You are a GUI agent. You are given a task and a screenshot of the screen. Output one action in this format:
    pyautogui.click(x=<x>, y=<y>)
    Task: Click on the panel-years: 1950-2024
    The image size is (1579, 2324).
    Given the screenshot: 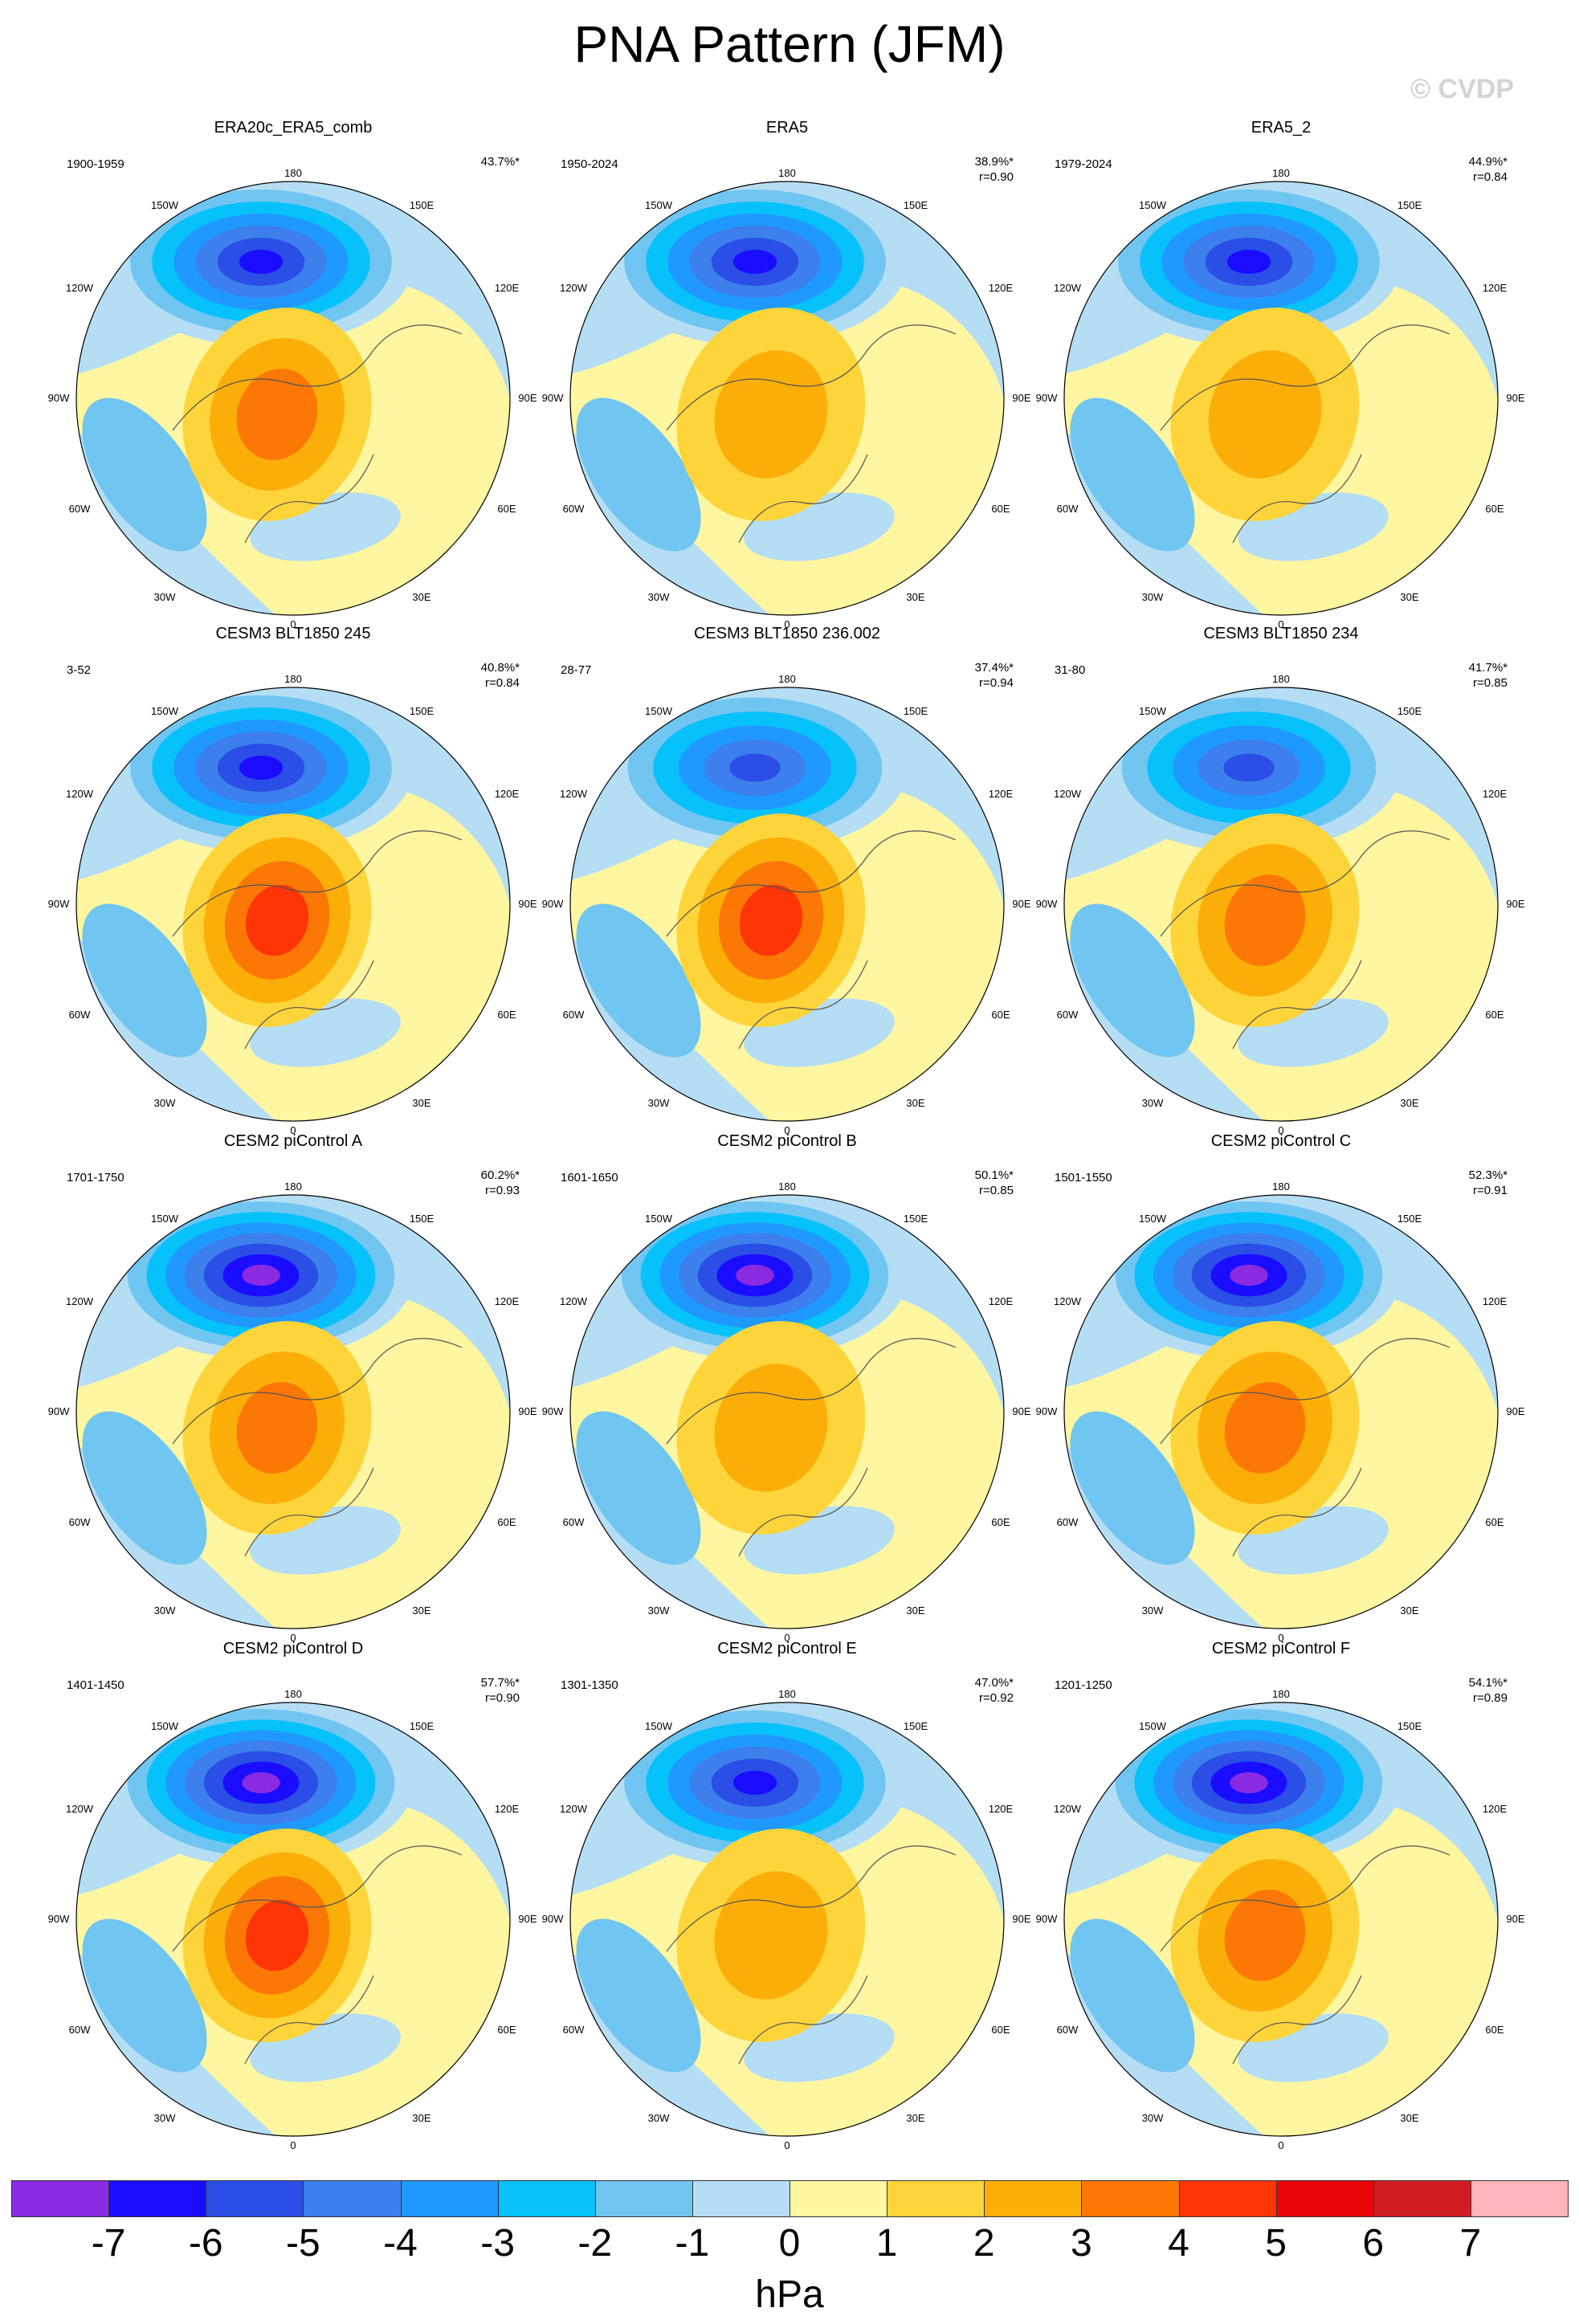 What is the action you would take?
    pyautogui.click(x=589, y=164)
    